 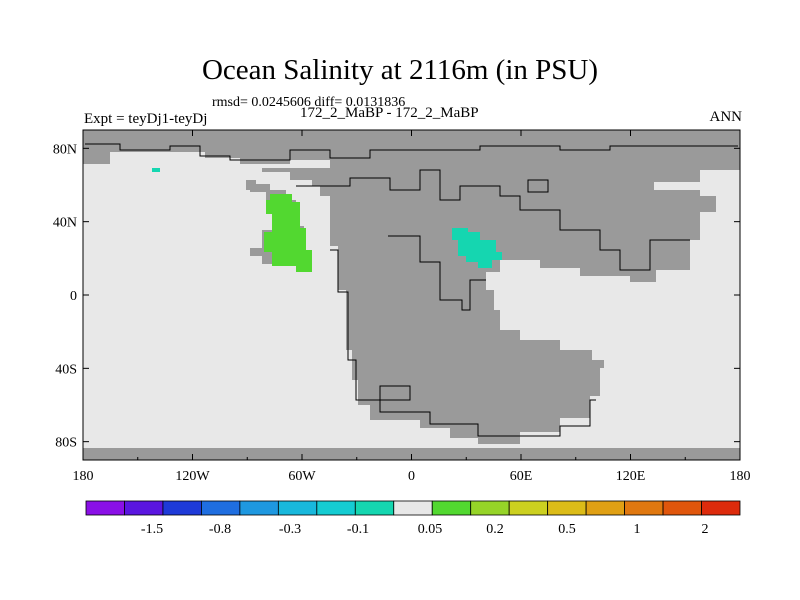 I want to click on interior-contour-north, so click(x=493, y=220).